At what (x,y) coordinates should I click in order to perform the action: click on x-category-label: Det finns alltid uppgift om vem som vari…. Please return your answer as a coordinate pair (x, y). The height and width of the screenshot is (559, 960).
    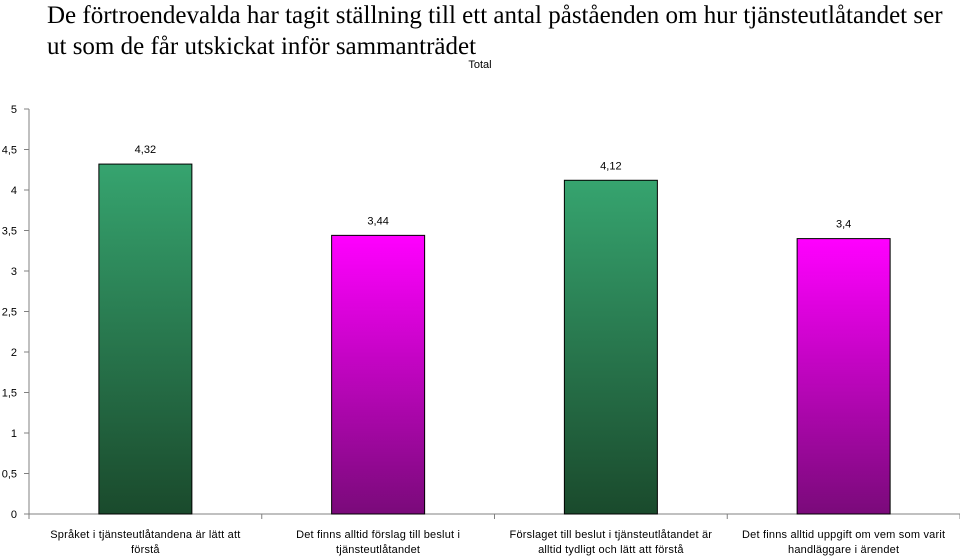
    Looking at the image, I should click on (844, 542).